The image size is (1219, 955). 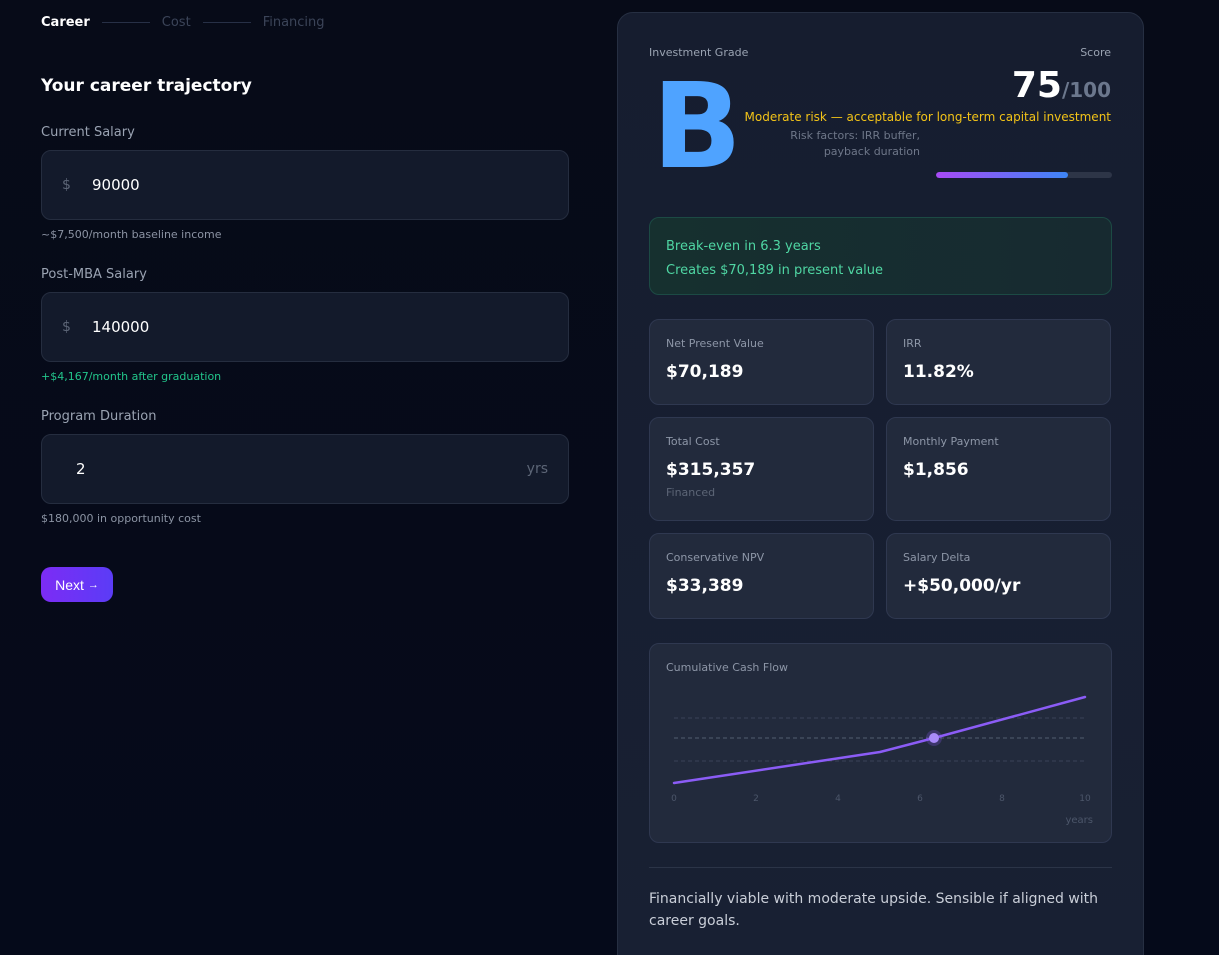 What do you see at coordinates (951, 441) in the screenshot?
I see `metric-label: Monthly Payment` at bounding box center [951, 441].